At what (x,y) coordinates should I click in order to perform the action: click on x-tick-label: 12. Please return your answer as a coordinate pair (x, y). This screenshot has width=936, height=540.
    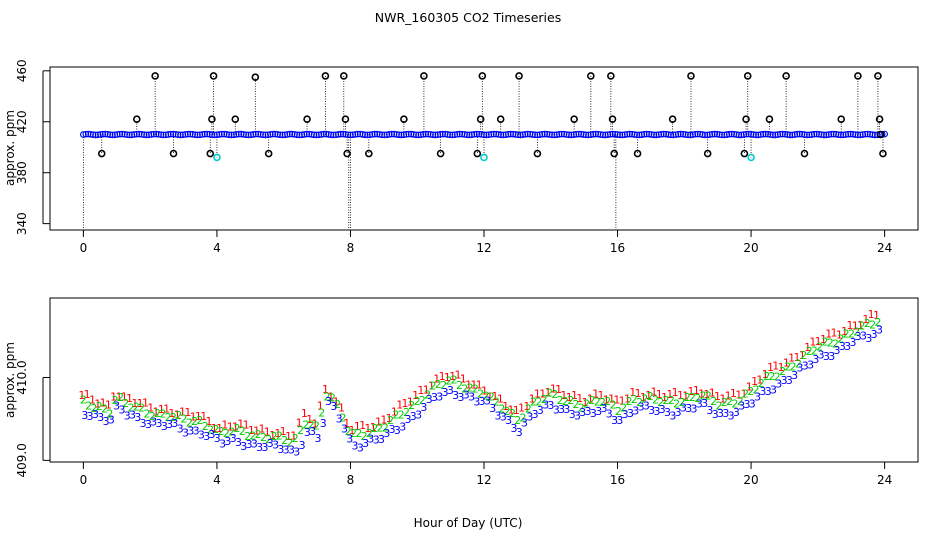
    Looking at the image, I should click on (483, 248).